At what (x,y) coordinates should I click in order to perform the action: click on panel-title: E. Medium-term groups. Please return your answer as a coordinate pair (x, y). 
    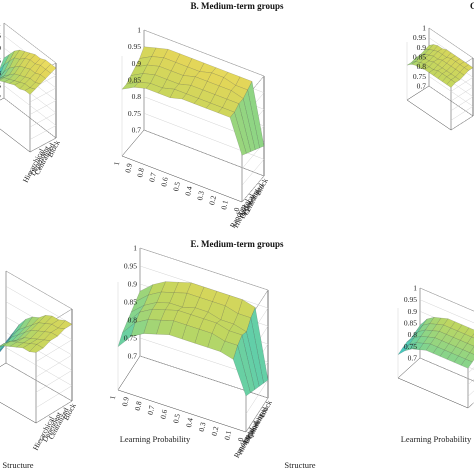
    Looking at the image, I should click on (237, 244).